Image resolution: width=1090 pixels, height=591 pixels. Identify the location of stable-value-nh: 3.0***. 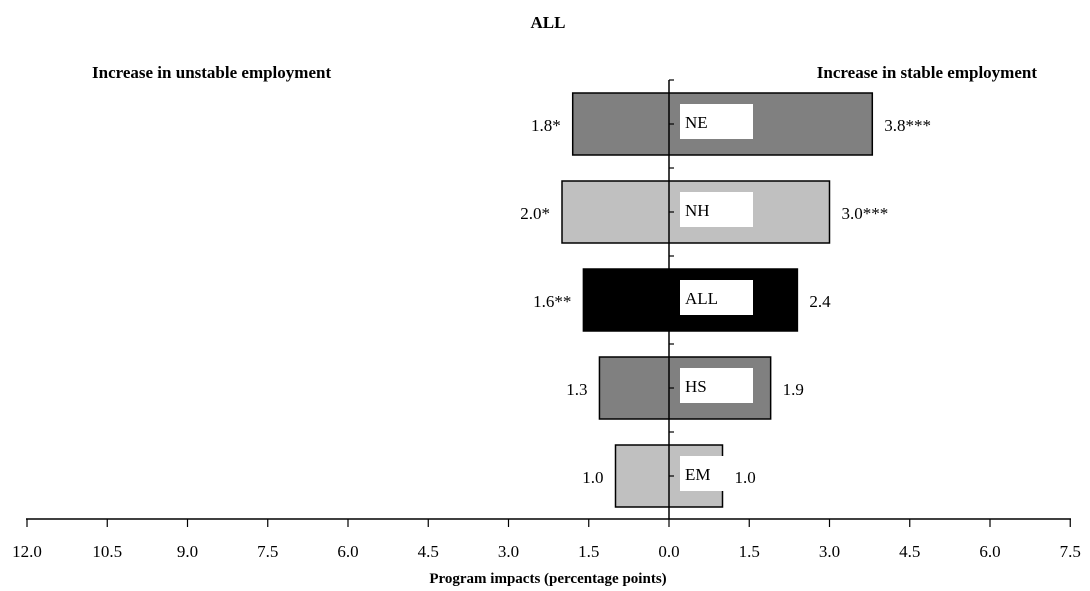
(865, 213).